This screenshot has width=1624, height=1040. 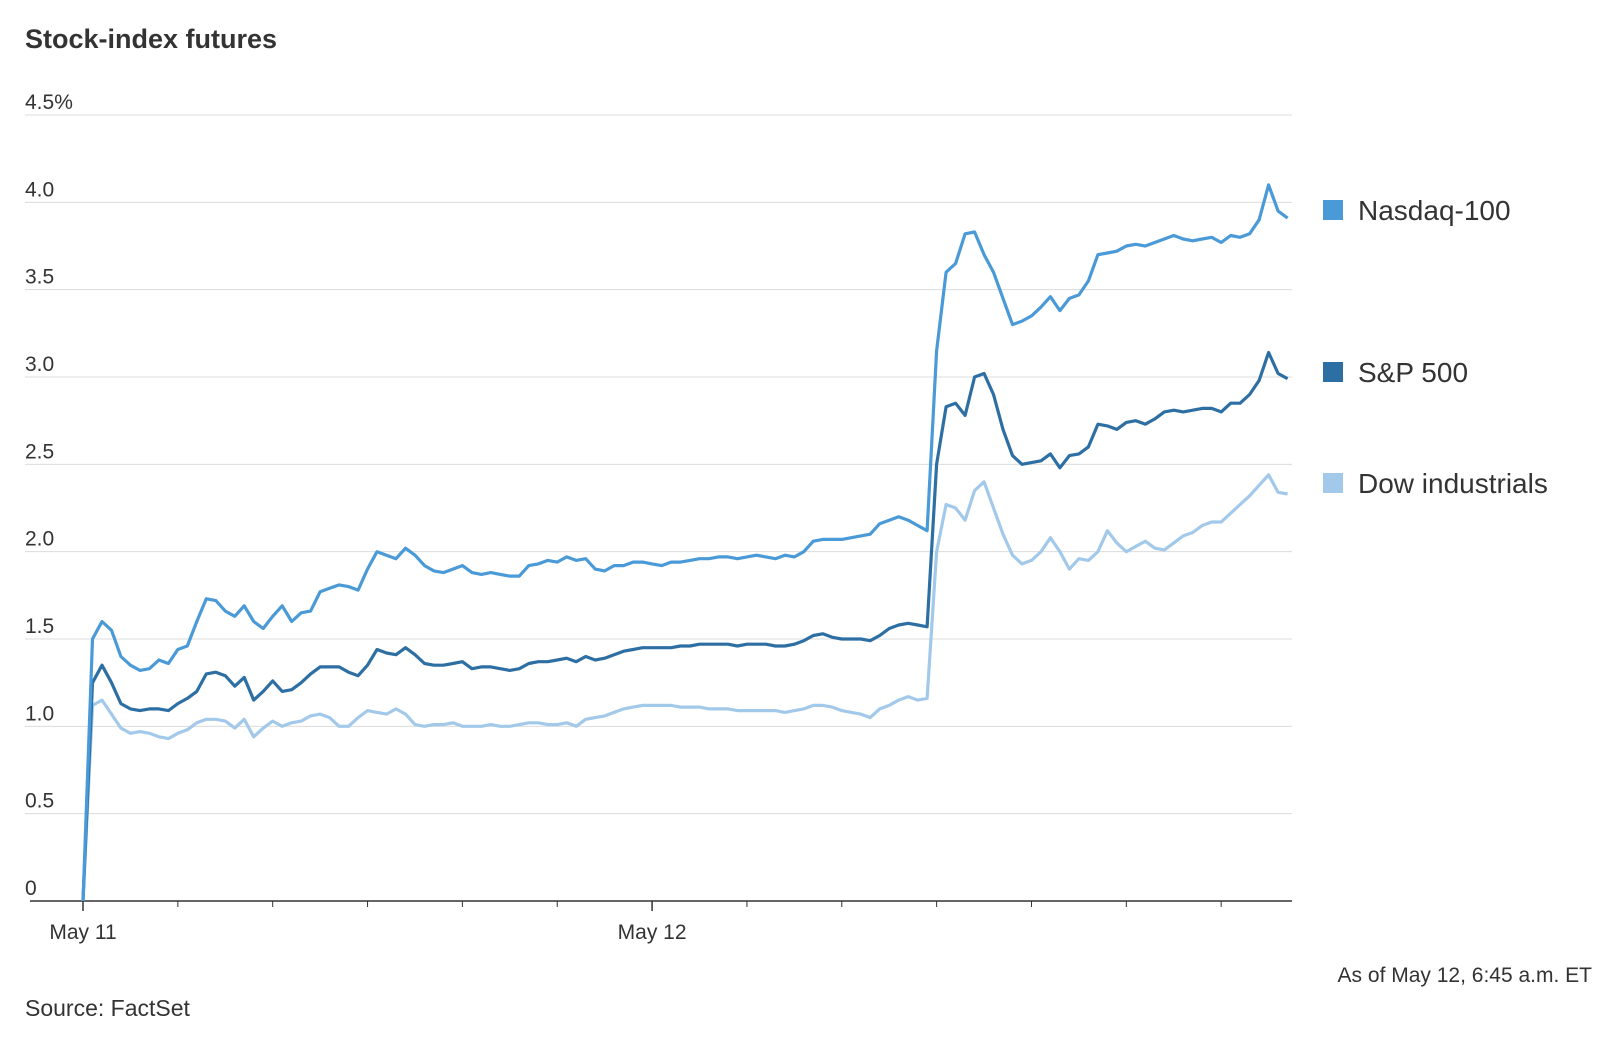 I want to click on y-tick-label: 4.5%, so click(x=49, y=102).